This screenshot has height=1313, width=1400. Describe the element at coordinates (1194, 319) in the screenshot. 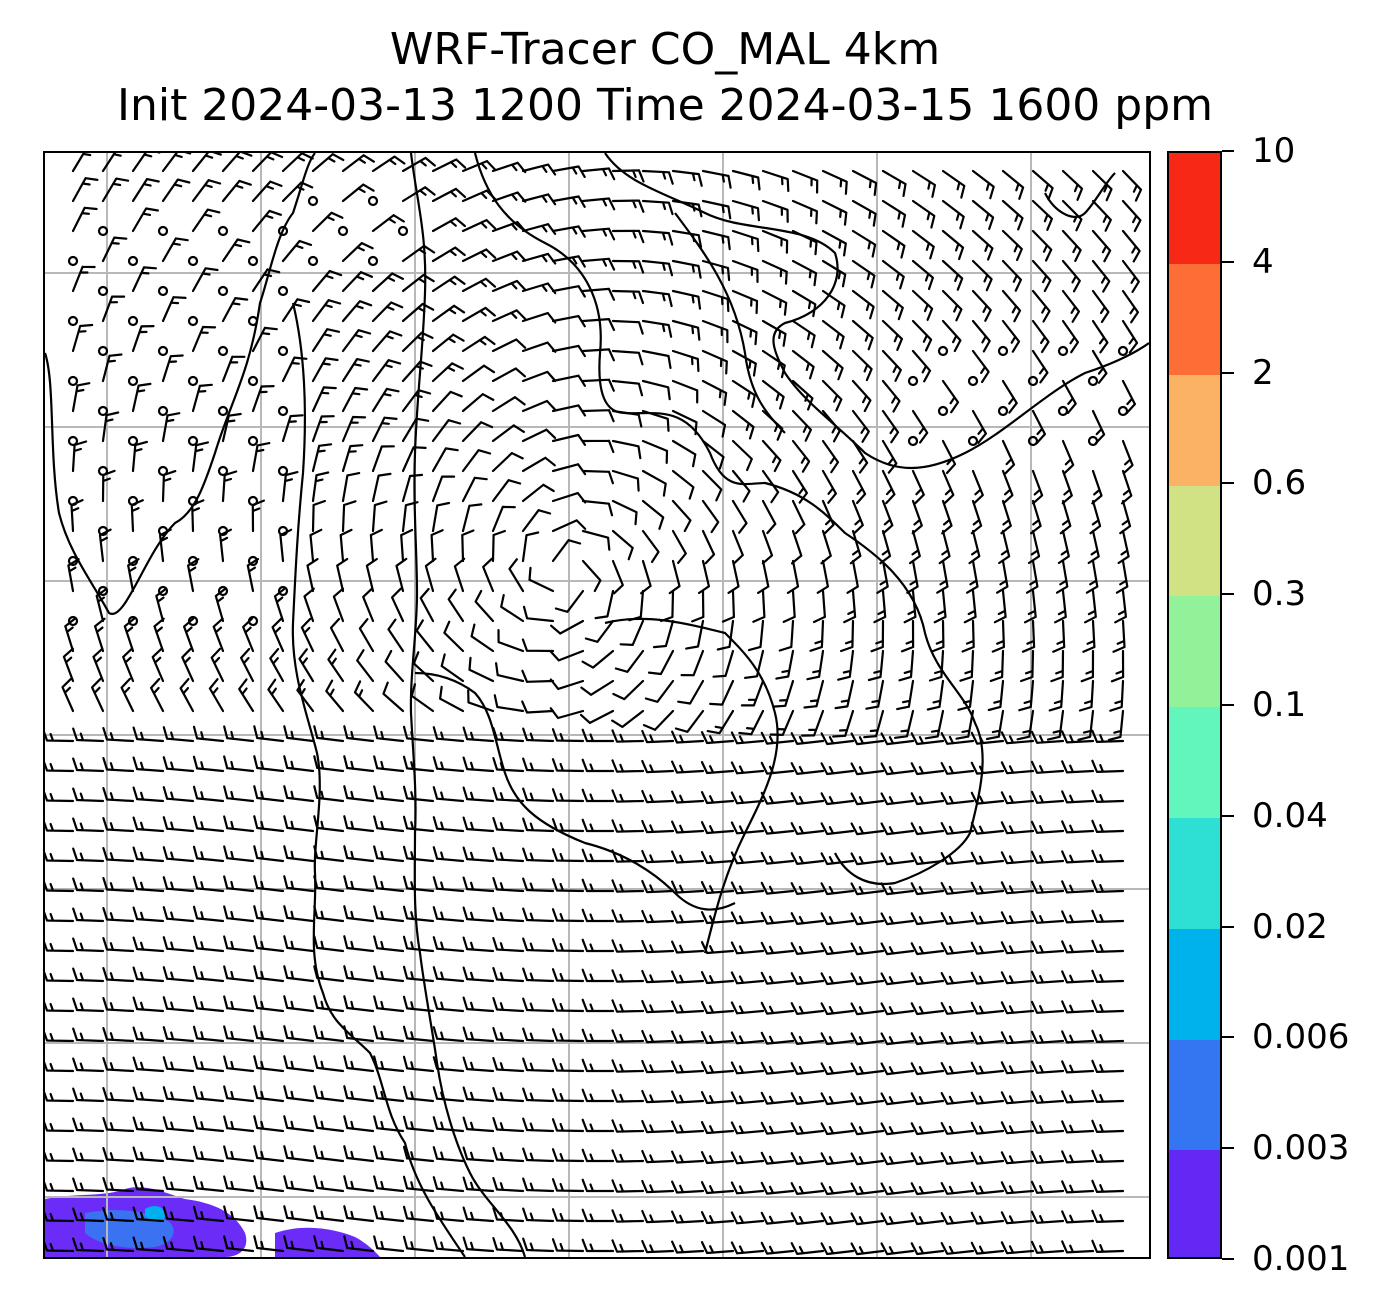

I see `colorbar-segment` at that location.